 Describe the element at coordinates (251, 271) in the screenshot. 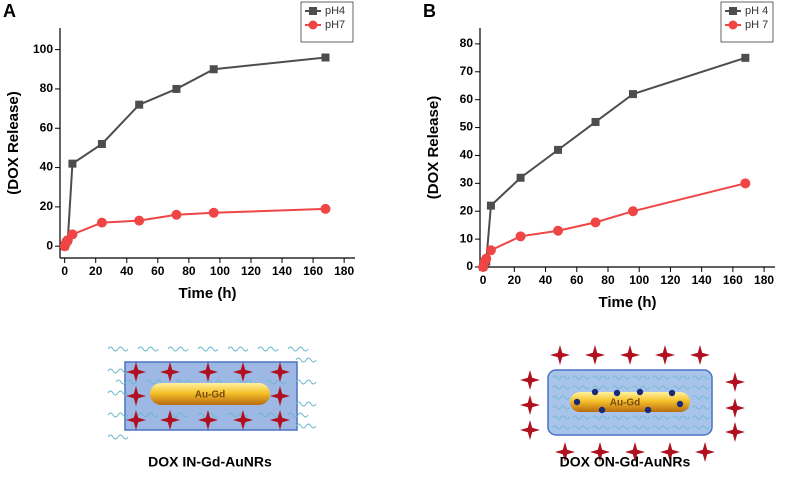

I see `x-tick-label: 120` at that location.